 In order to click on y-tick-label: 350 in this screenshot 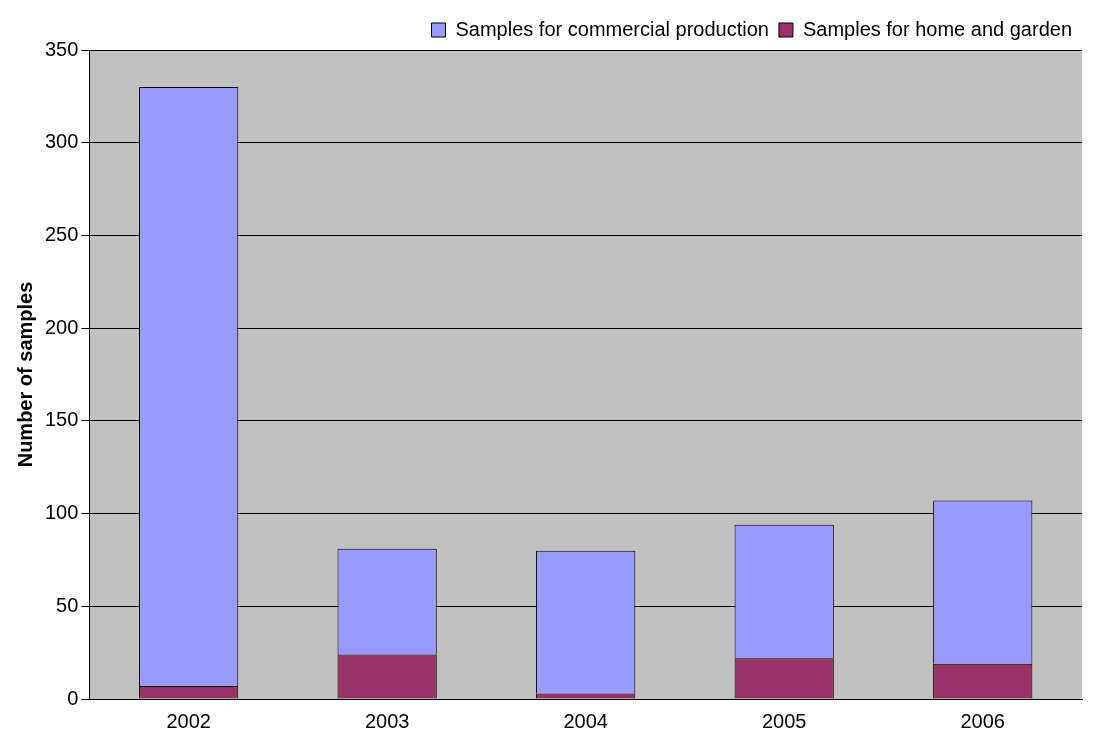, I will do `click(61, 48)`.